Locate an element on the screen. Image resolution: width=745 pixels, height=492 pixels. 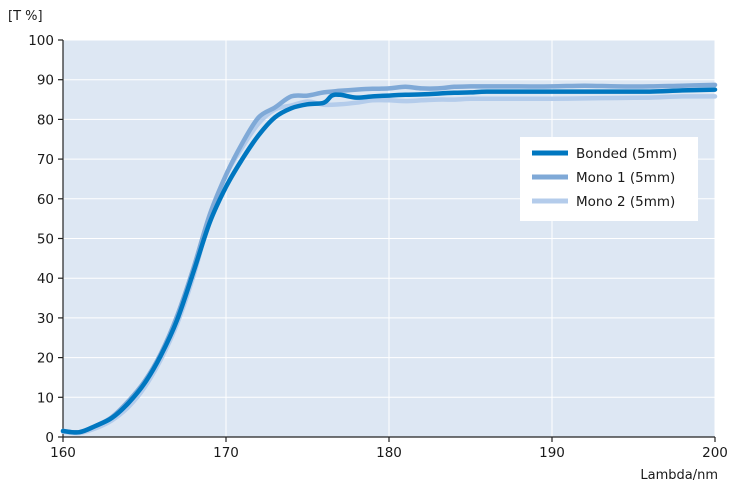
x-tick-label: 200 is located at coordinates (715, 453).